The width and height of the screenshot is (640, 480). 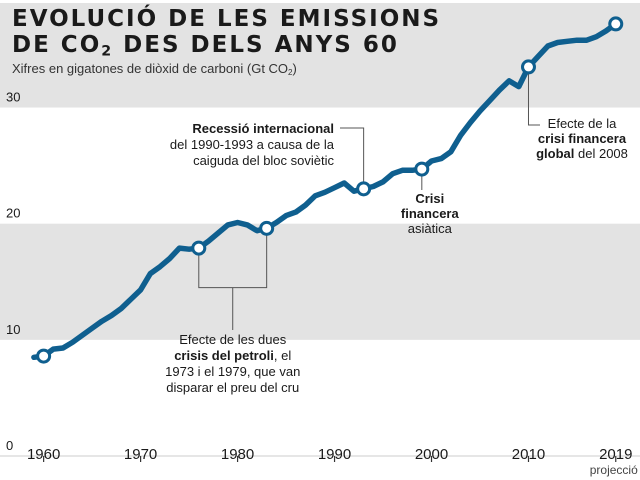 What do you see at coordinates (429, 198) in the screenshot?
I see `annotation-asian-title-1: Crisi` at bounding box center [429, 198].